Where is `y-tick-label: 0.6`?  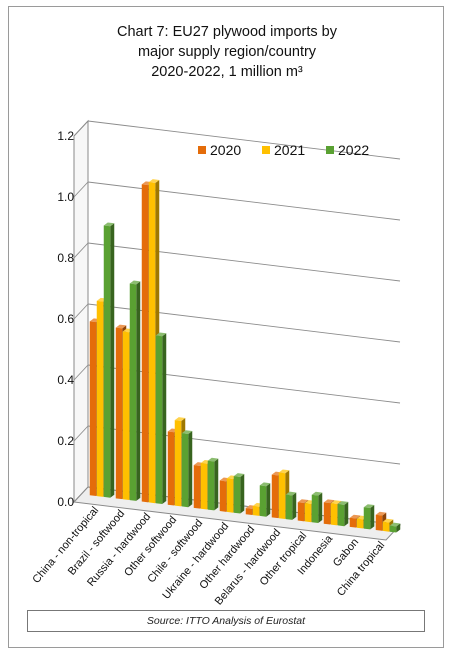
y-tick-label: 0.6 is located at coordinates (65, 319).